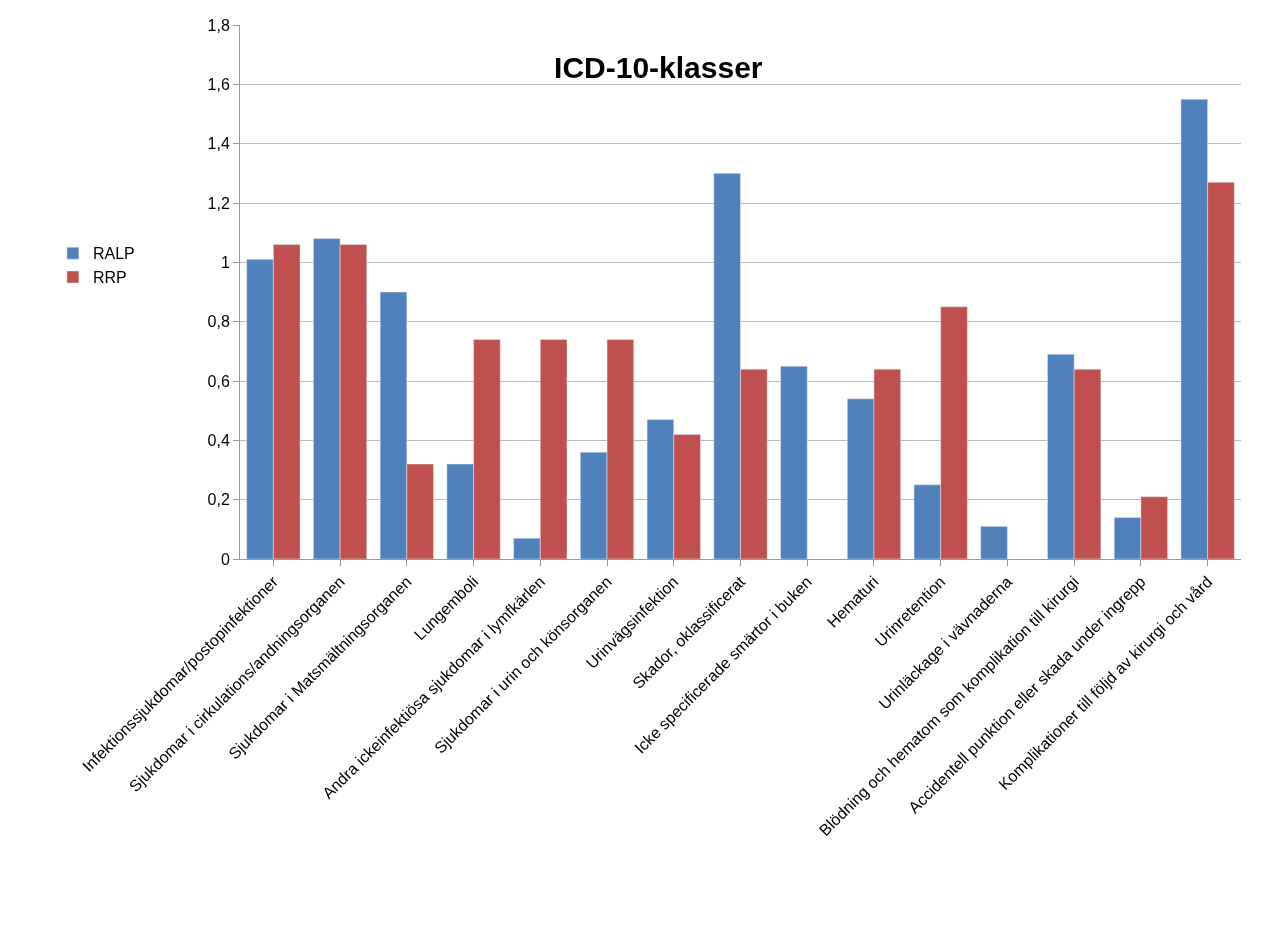 This screenshot has width=1266, height=949. What do you see at coordinates (218, 84) in the screenshot?
I see `y-tick-label: 1,6` at bounding box center [218, 84].